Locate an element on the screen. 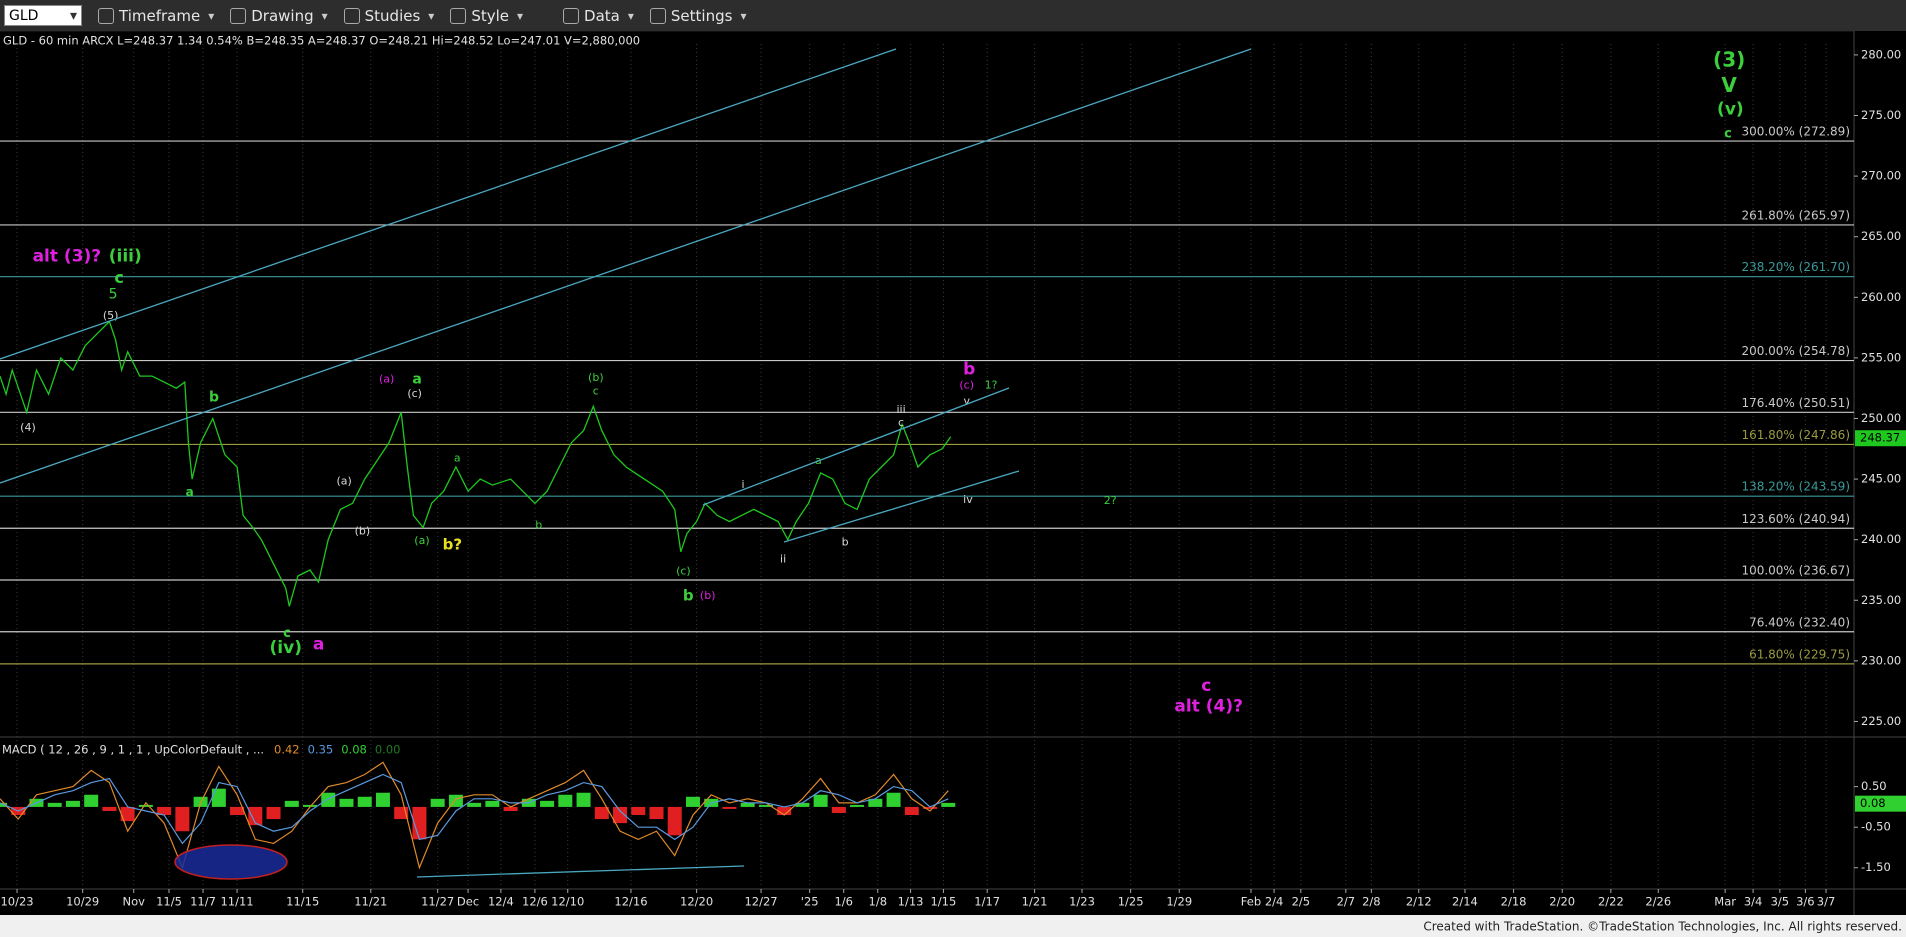 This screenshot has height=937, width=1906. wave-label: 5 is located at coordinates (113, 294).